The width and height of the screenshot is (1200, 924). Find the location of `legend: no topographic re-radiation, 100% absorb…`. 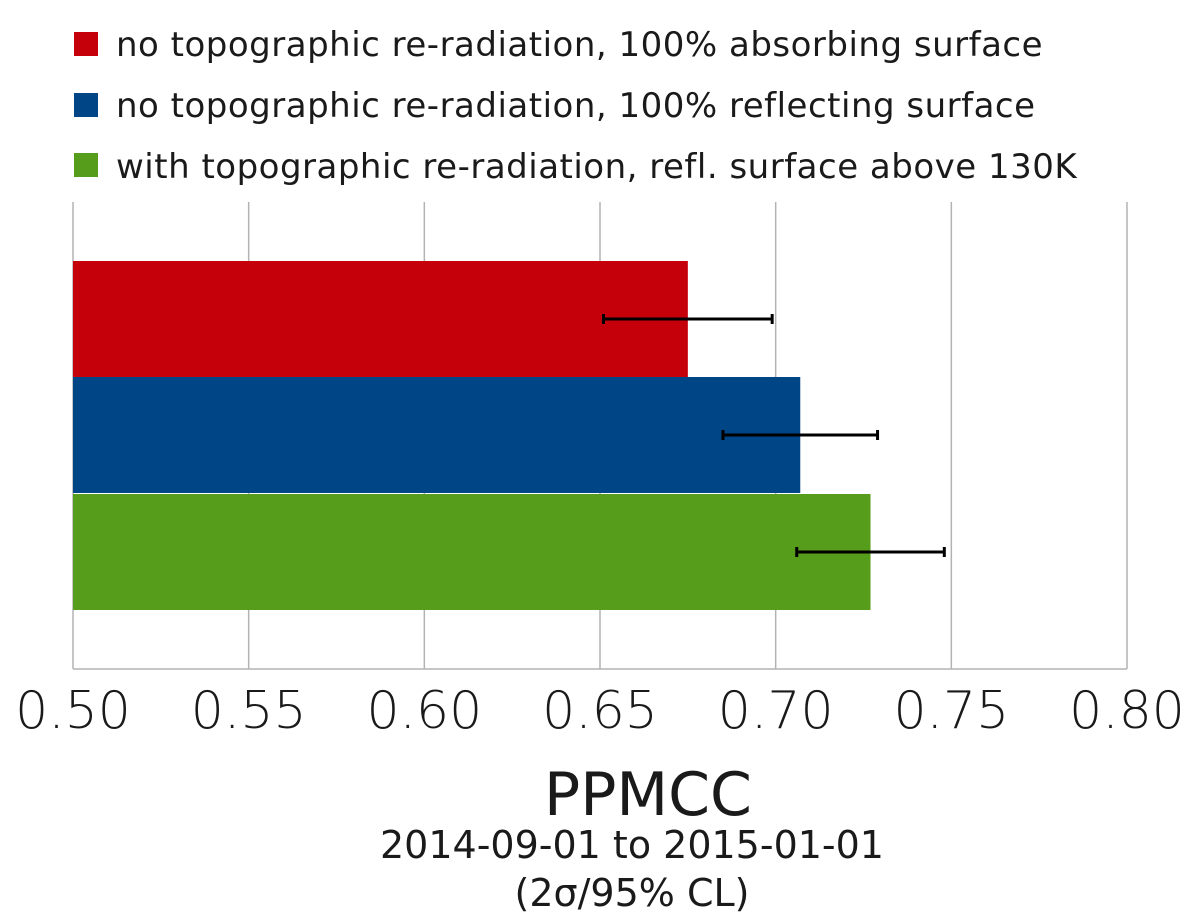

legend: no topographic re-radiation, 100% absorb… is located at coordinates (576, 106).